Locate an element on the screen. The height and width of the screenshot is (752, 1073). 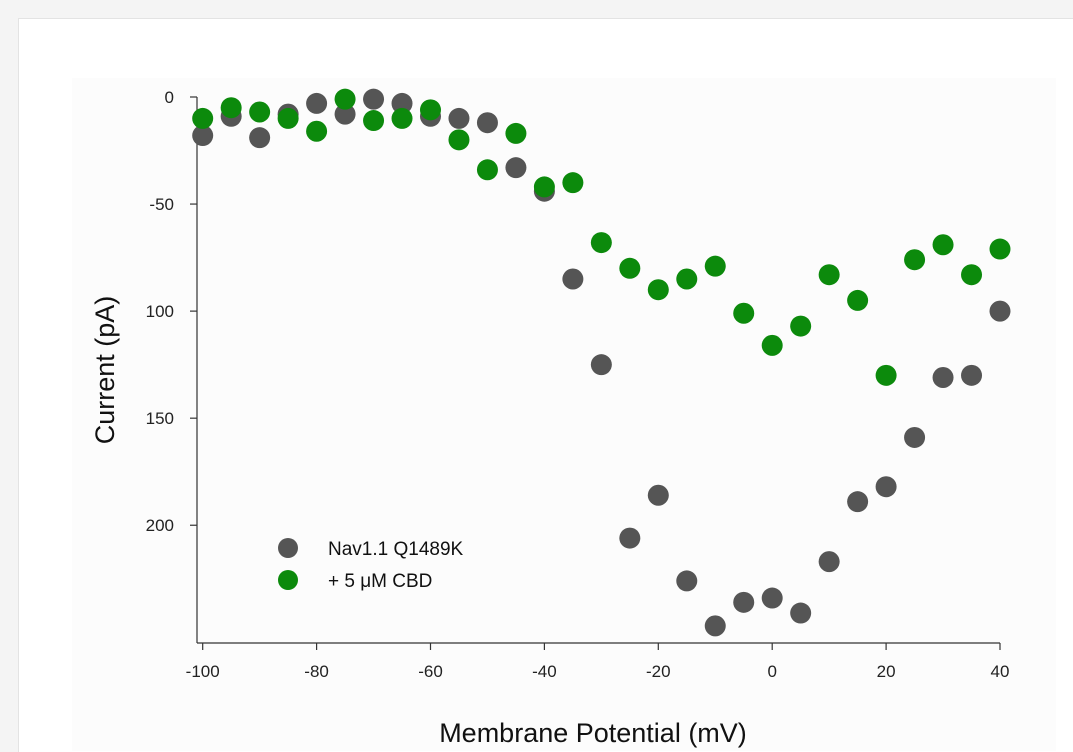
x-tick-label: 40 is located at coordinates (1000, 671).